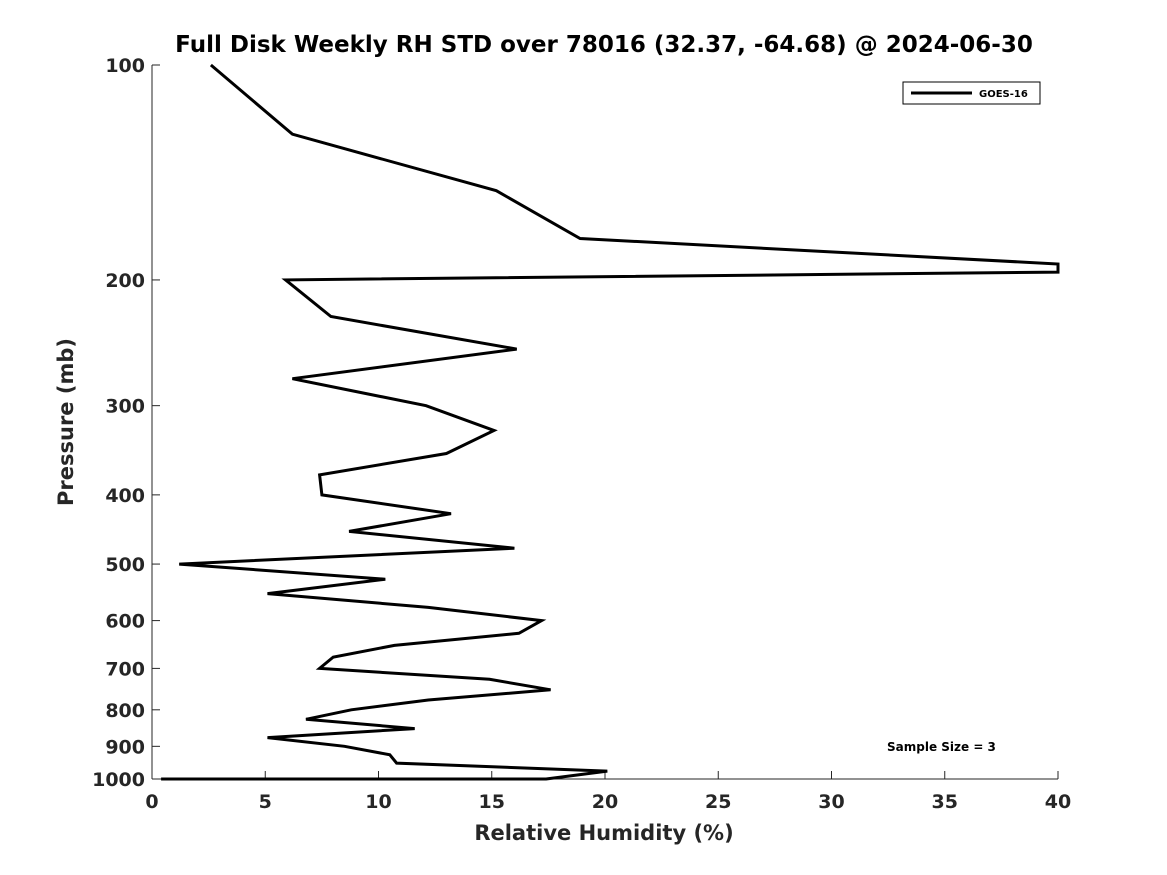 This screenshot has width=1167, height=875. What do you see at coordinates (118, 780) in the screenshot?
I see `y-tick-label: 1000` at bounding box center [118, 780].